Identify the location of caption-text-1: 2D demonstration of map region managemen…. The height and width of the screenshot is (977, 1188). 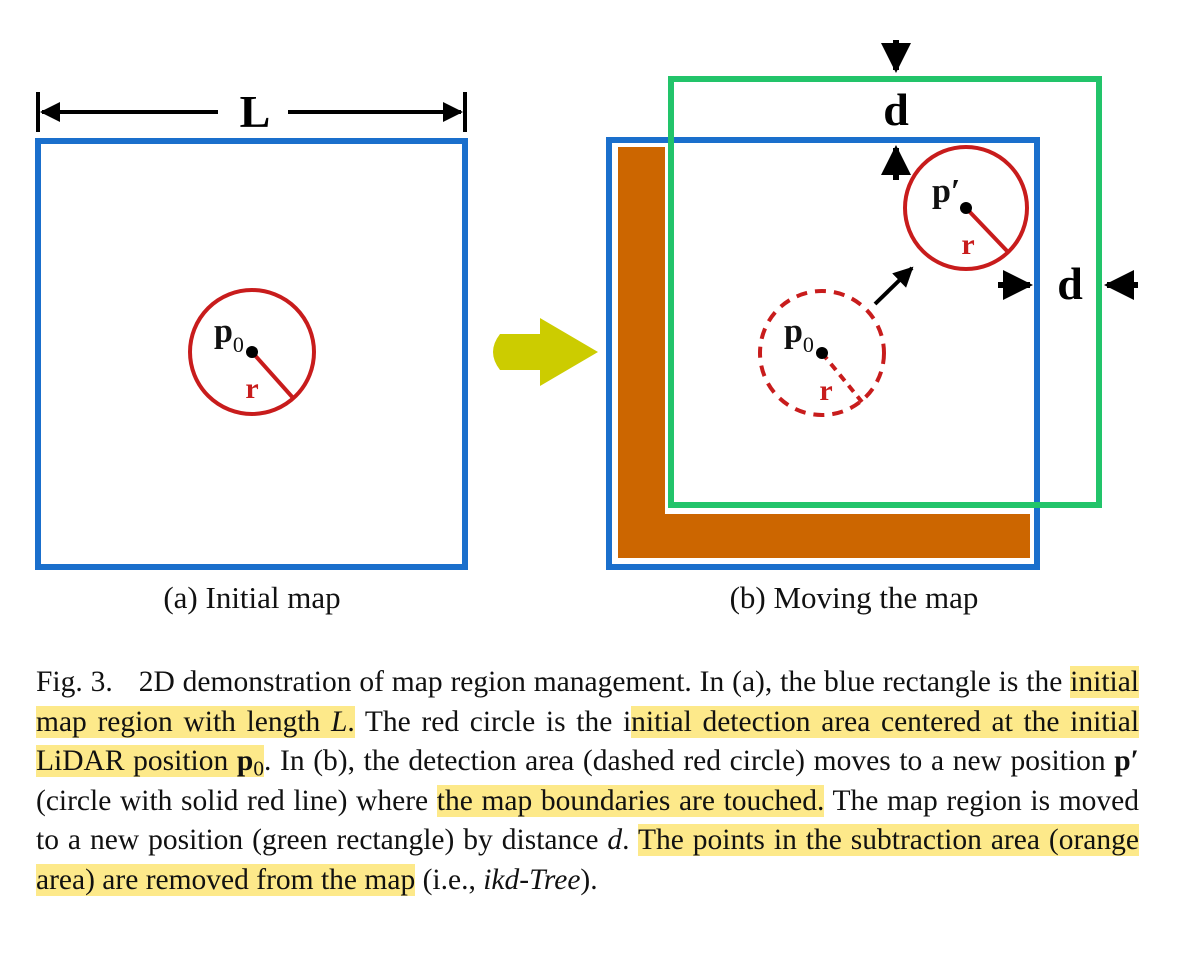
(604, 682).